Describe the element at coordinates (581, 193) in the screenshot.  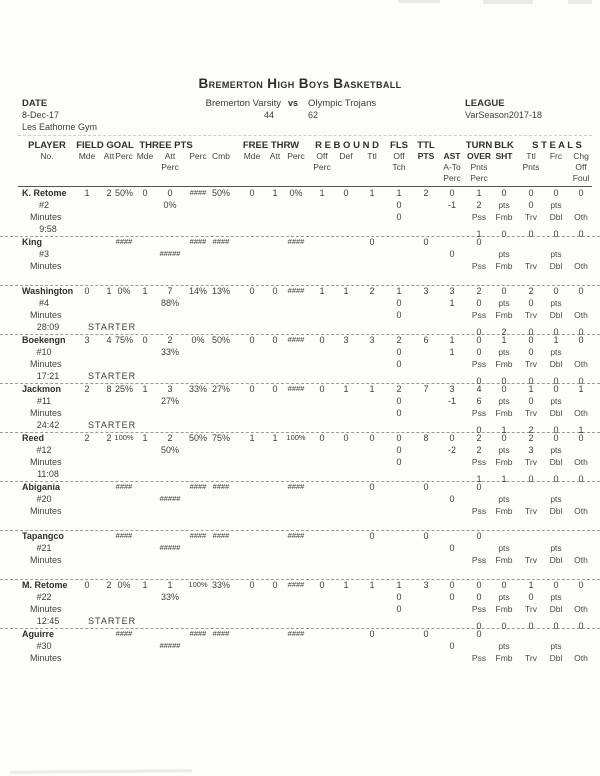
I see `stat-st_chg: 0` at that location.